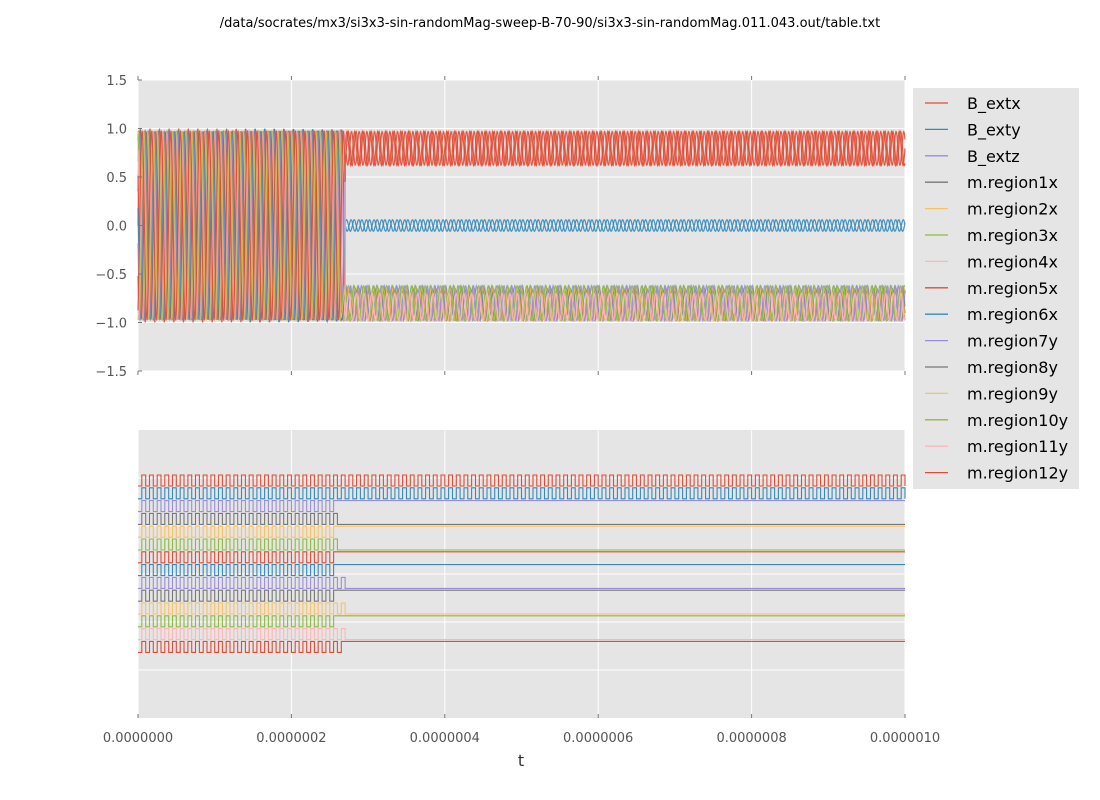  I want to click on legend-label: m.region11y, so click(1017, 446).